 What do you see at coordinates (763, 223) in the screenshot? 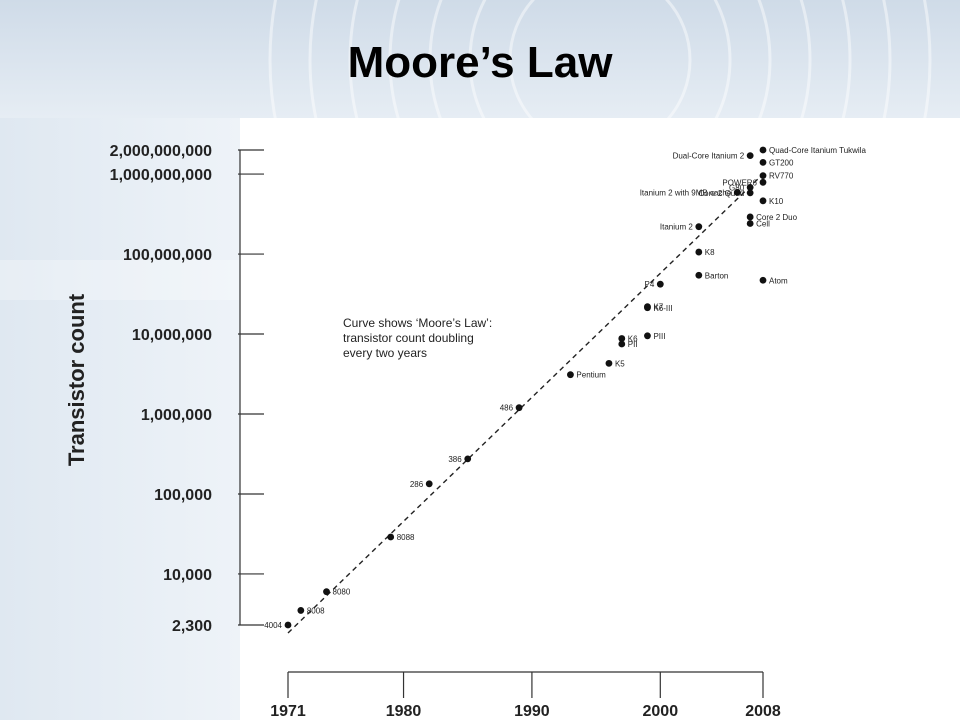
I see `data-point-label: Cell` at bounding box center [763, 223].